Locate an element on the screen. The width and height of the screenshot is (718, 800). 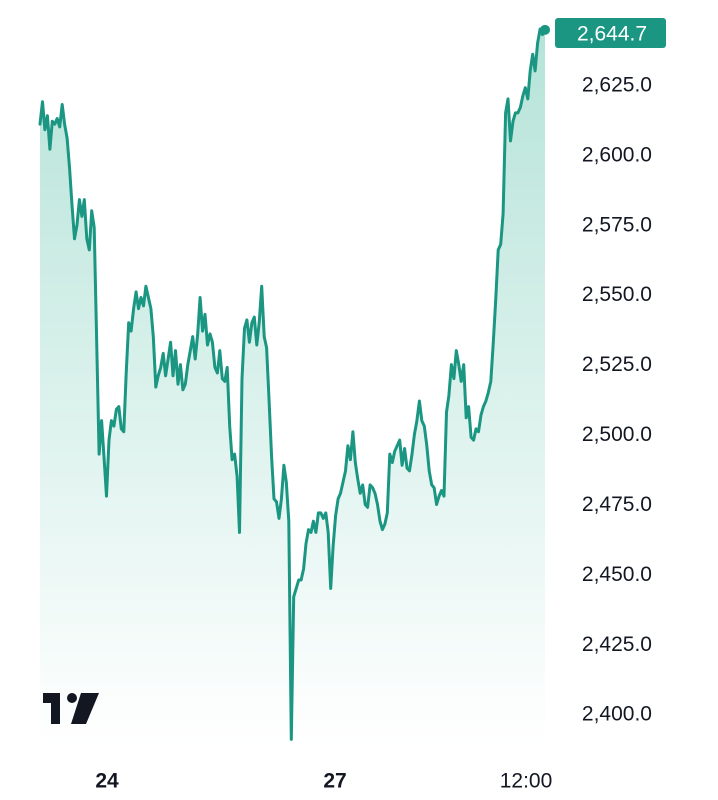
y-tick-label: 2,625.0 is located at coordinates (617, 84).